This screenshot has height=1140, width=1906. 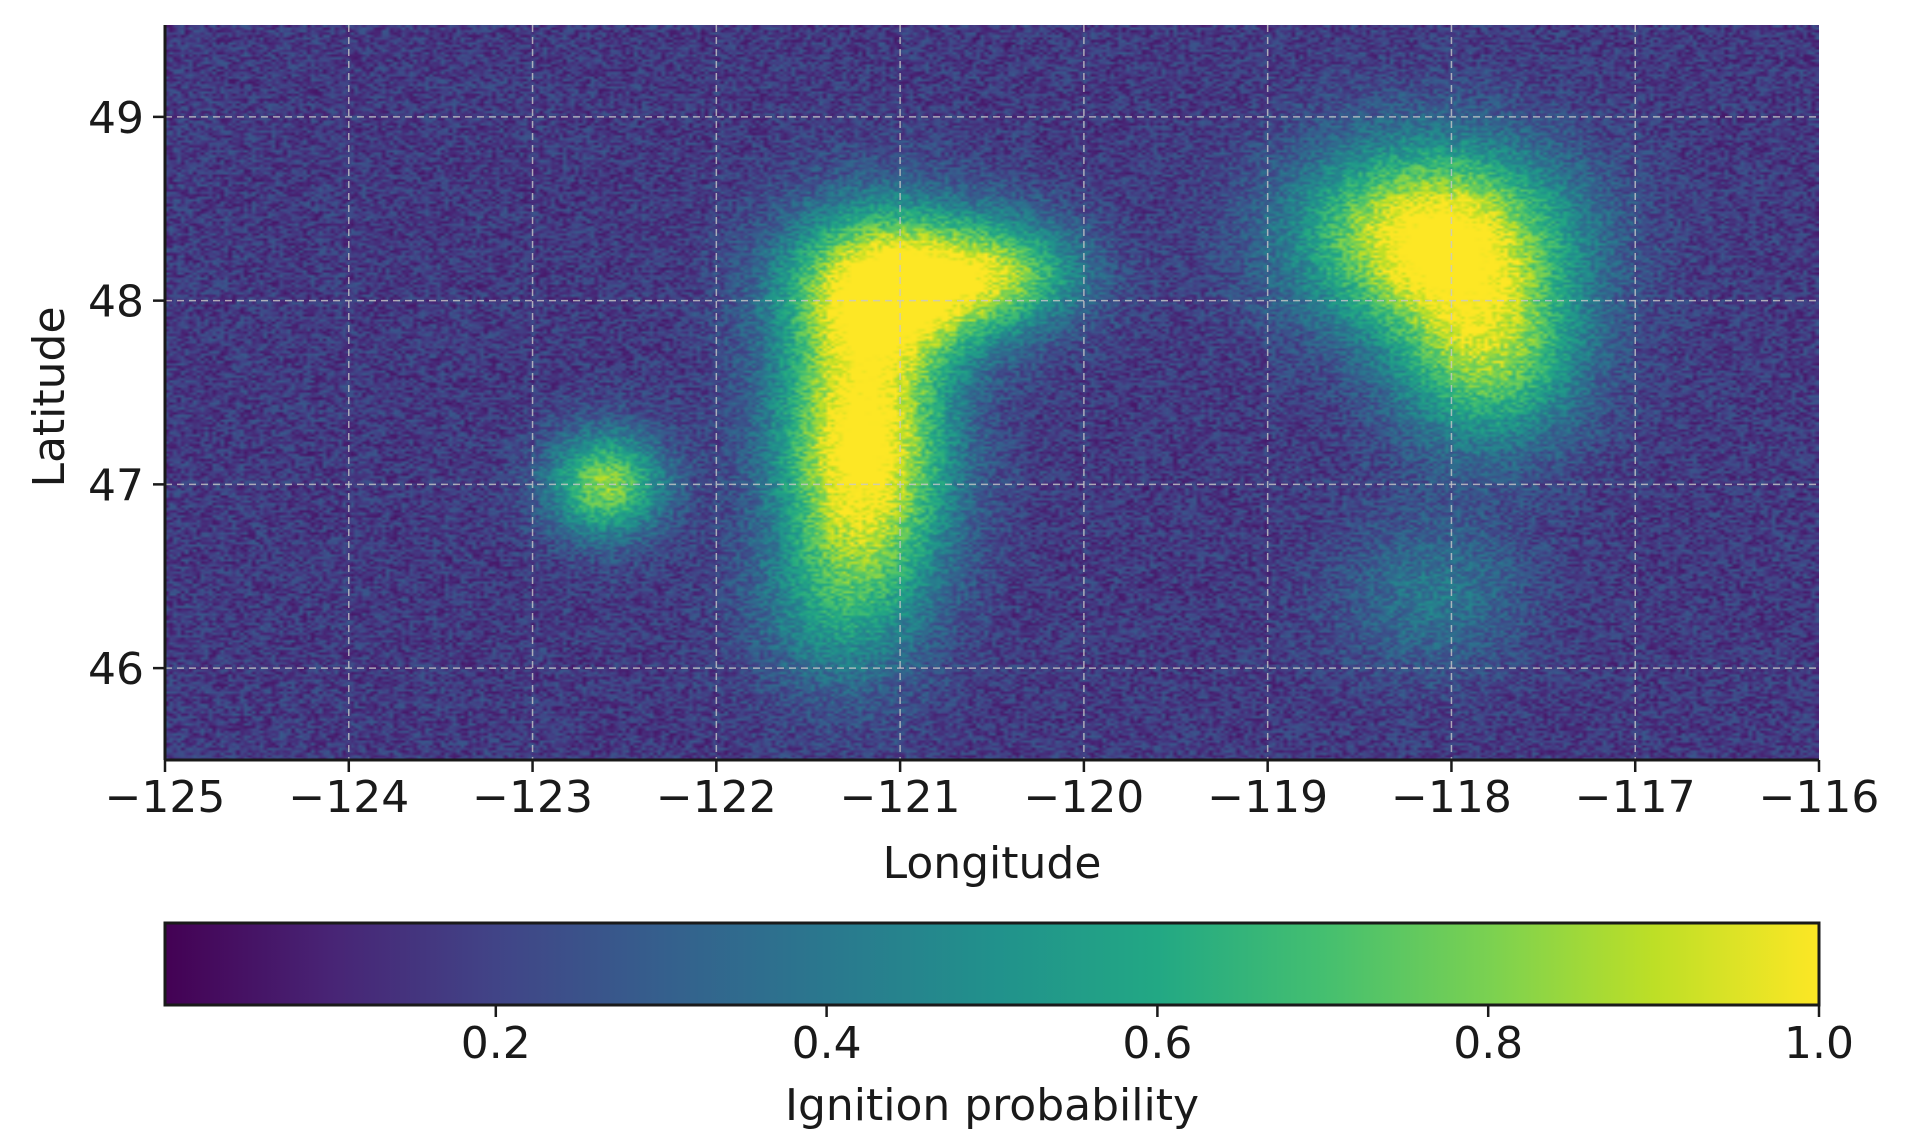 What do you see at coordinates (116, 118) in the screenshot?
I see `y-tick-label: 49` at bounding box center [116, 118].